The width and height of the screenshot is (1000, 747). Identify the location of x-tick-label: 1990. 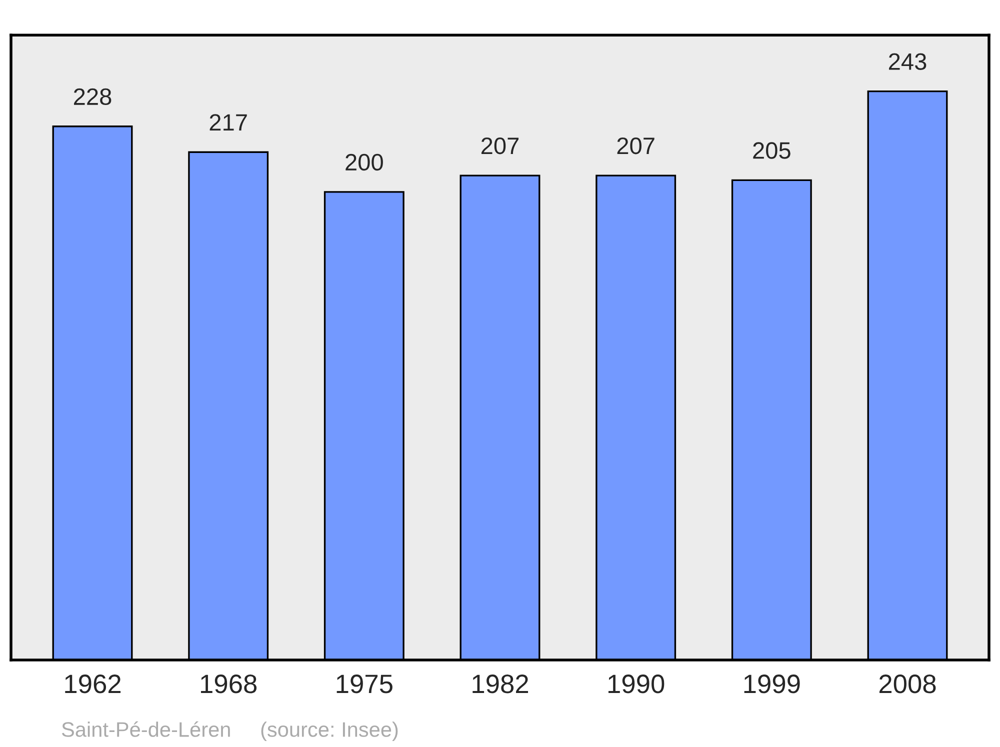
(636, 684).